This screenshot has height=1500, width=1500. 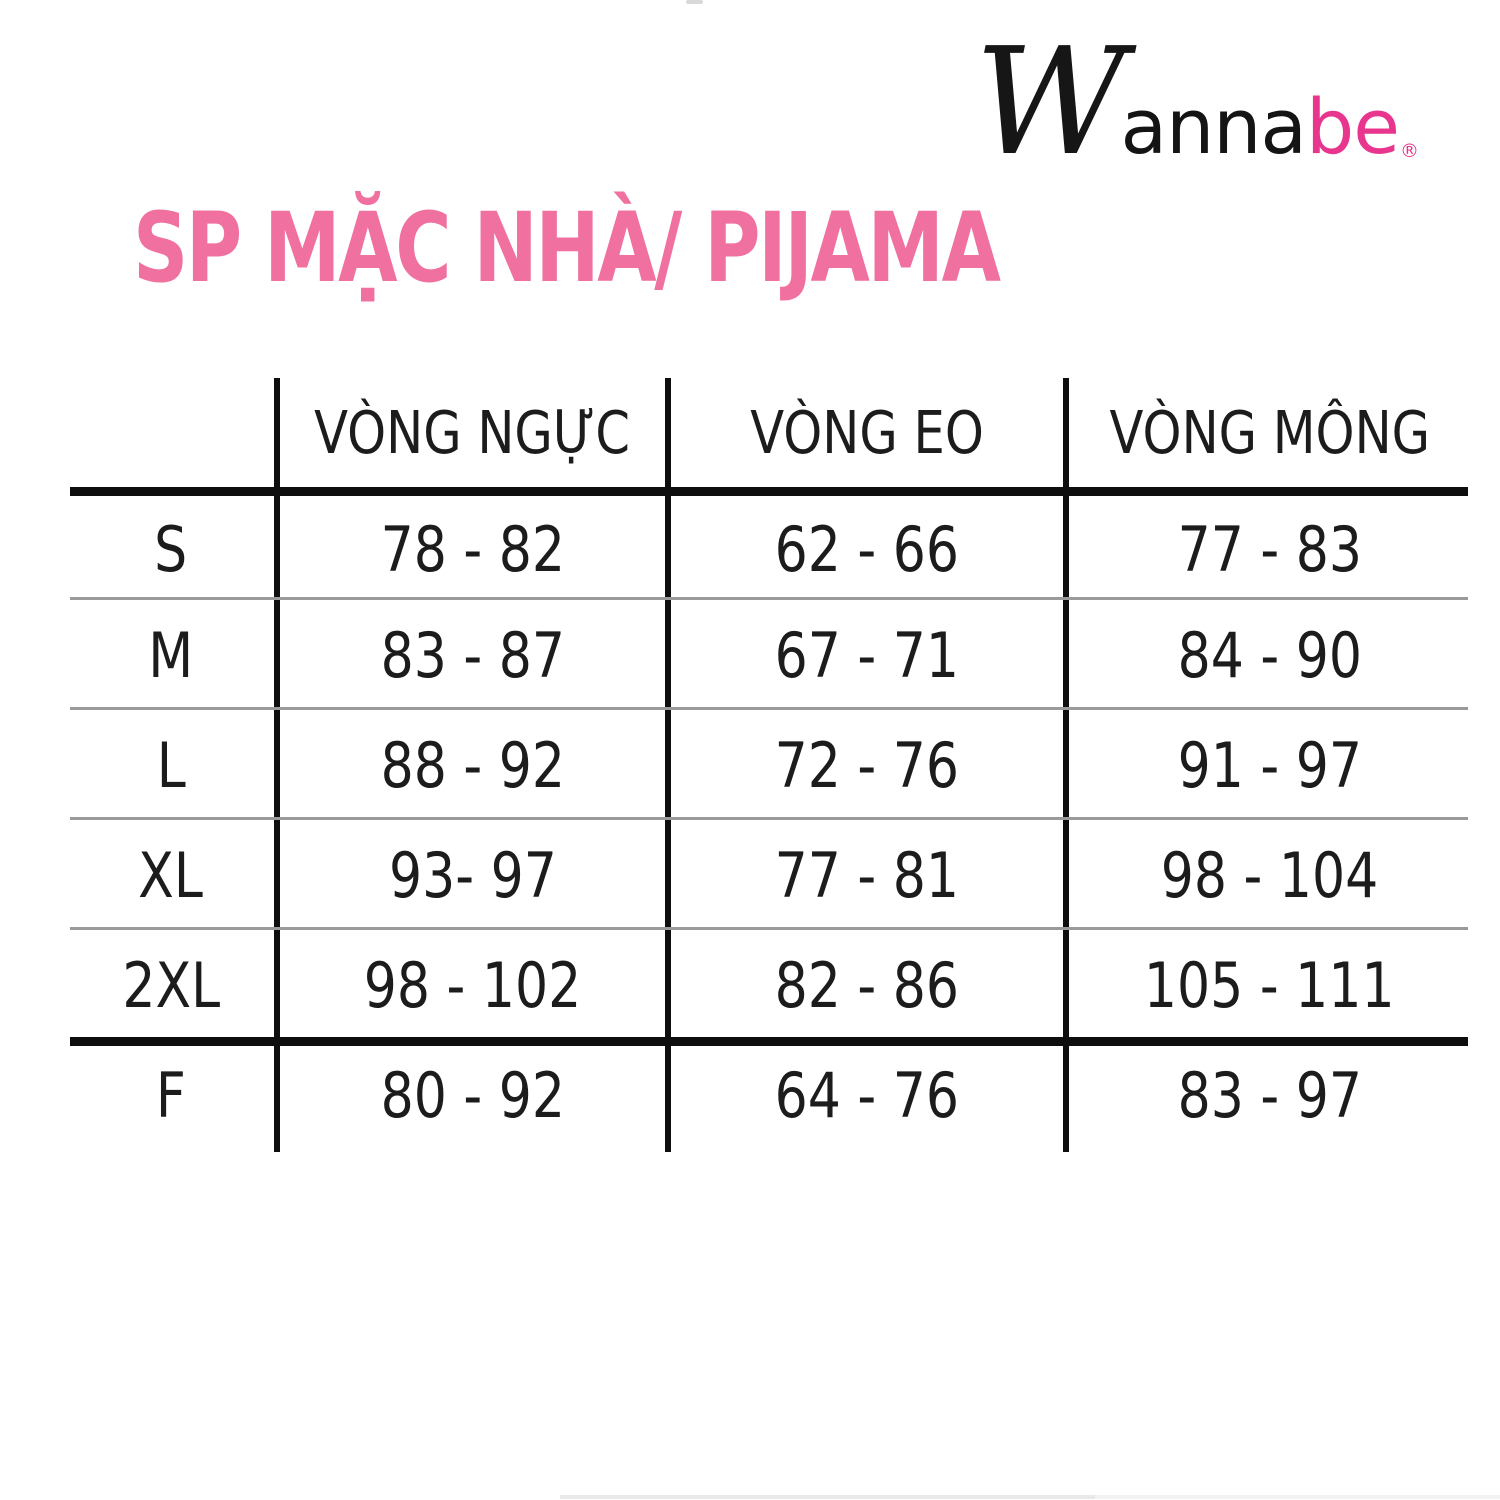 I want to click on cell-text: 98 - 104, so click(x=1269, y=875).